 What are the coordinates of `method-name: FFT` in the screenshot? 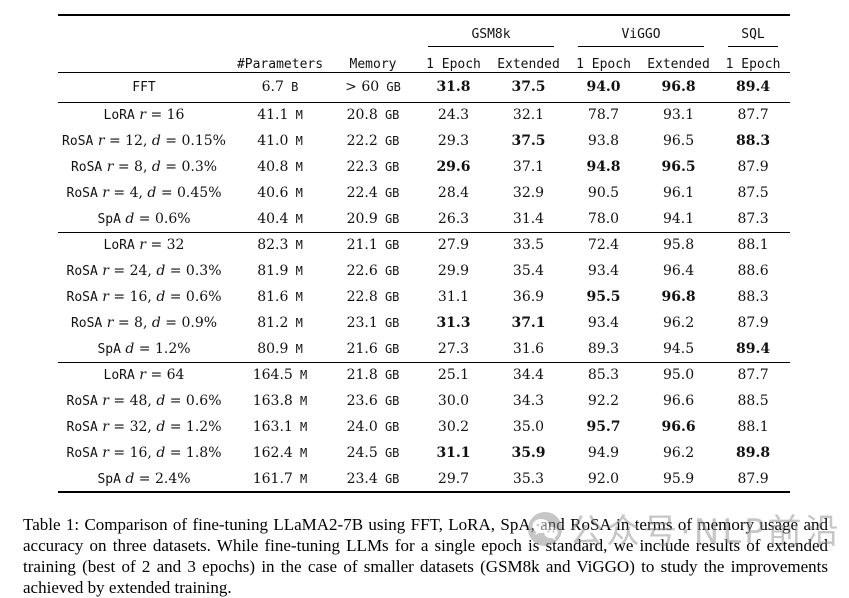 It's located at (144, 87).